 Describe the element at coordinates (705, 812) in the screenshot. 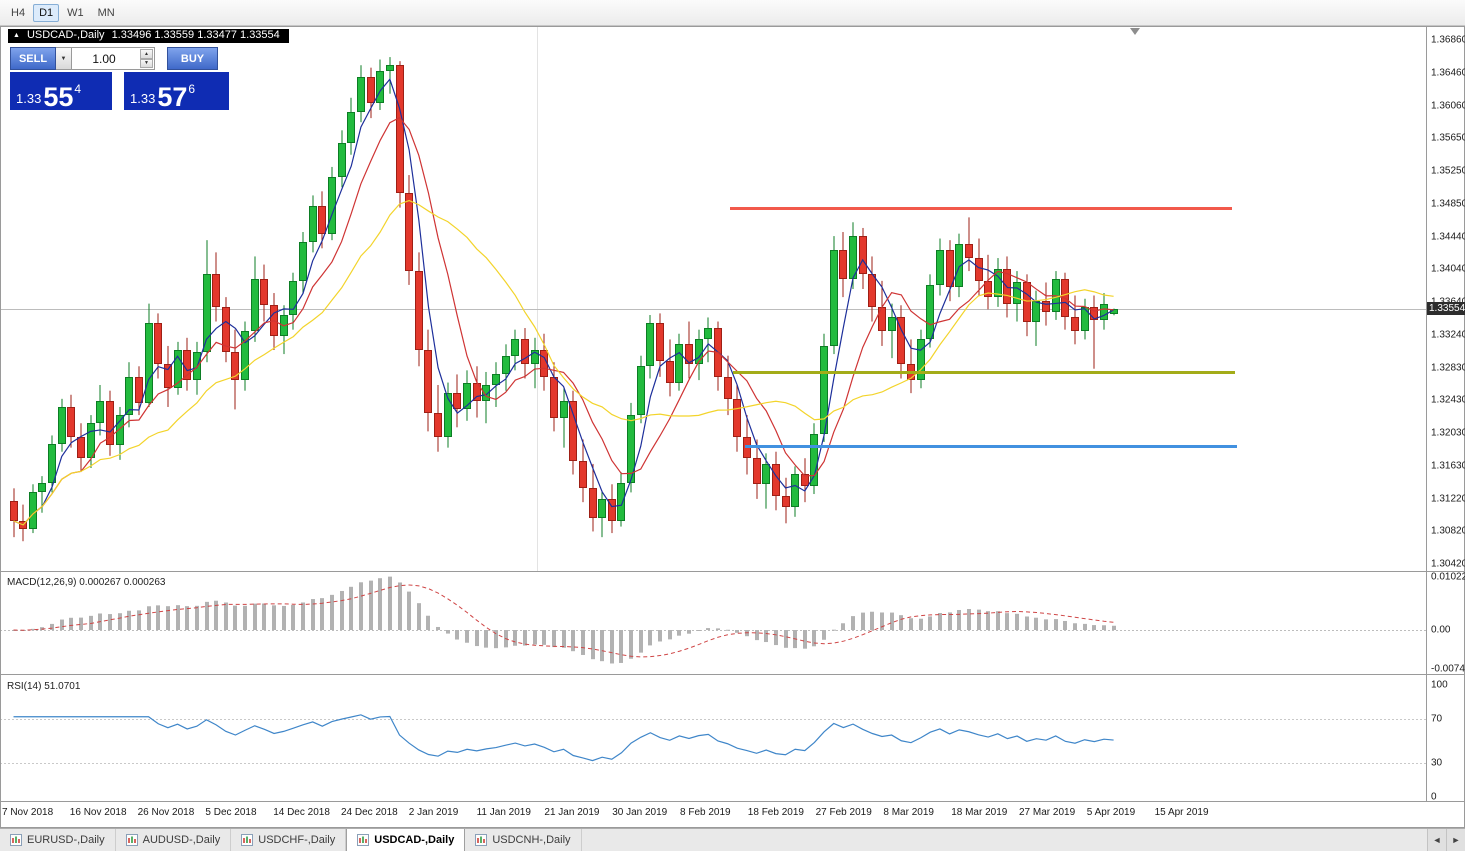

I see `time-axis-label: 8 Feb 2019` at that location.